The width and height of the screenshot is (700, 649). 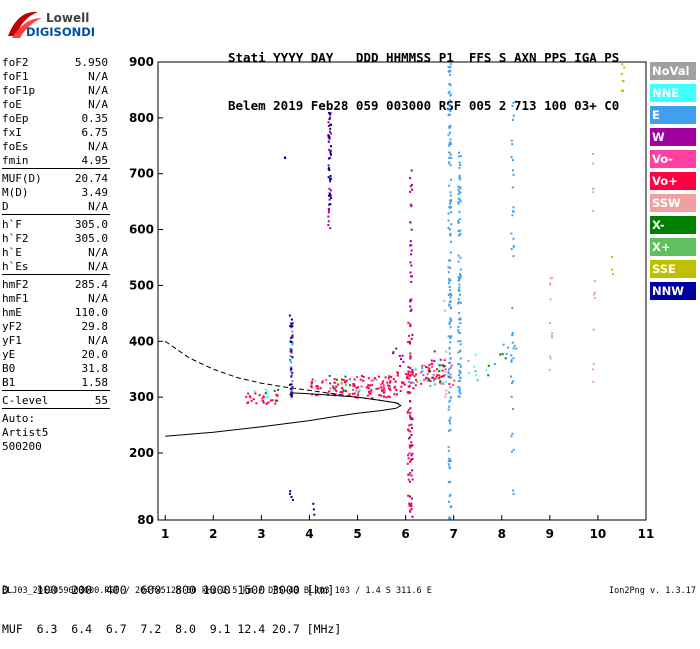 What do you see at coordinates (56, 168) in the screenshot?
I see `param-separator` at bounding box center [56, 168].